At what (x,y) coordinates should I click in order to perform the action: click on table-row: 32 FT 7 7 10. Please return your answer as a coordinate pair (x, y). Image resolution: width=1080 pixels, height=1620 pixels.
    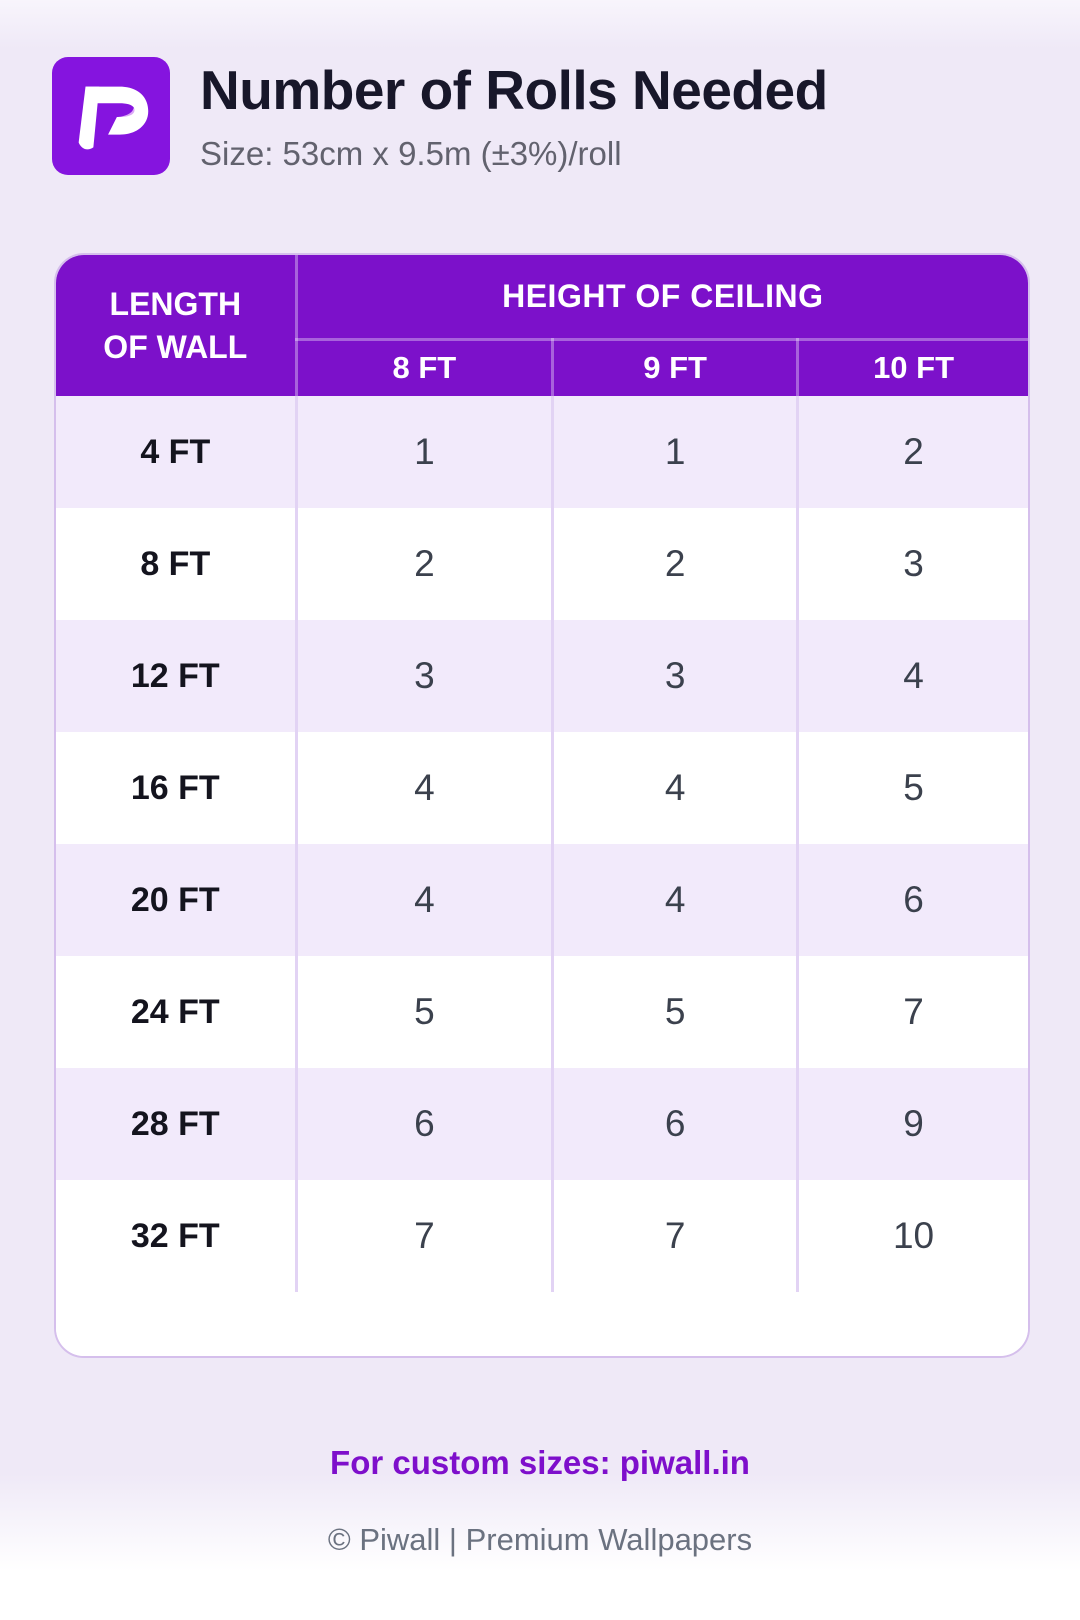
    Looking at the image, I should click on (542, 1236).